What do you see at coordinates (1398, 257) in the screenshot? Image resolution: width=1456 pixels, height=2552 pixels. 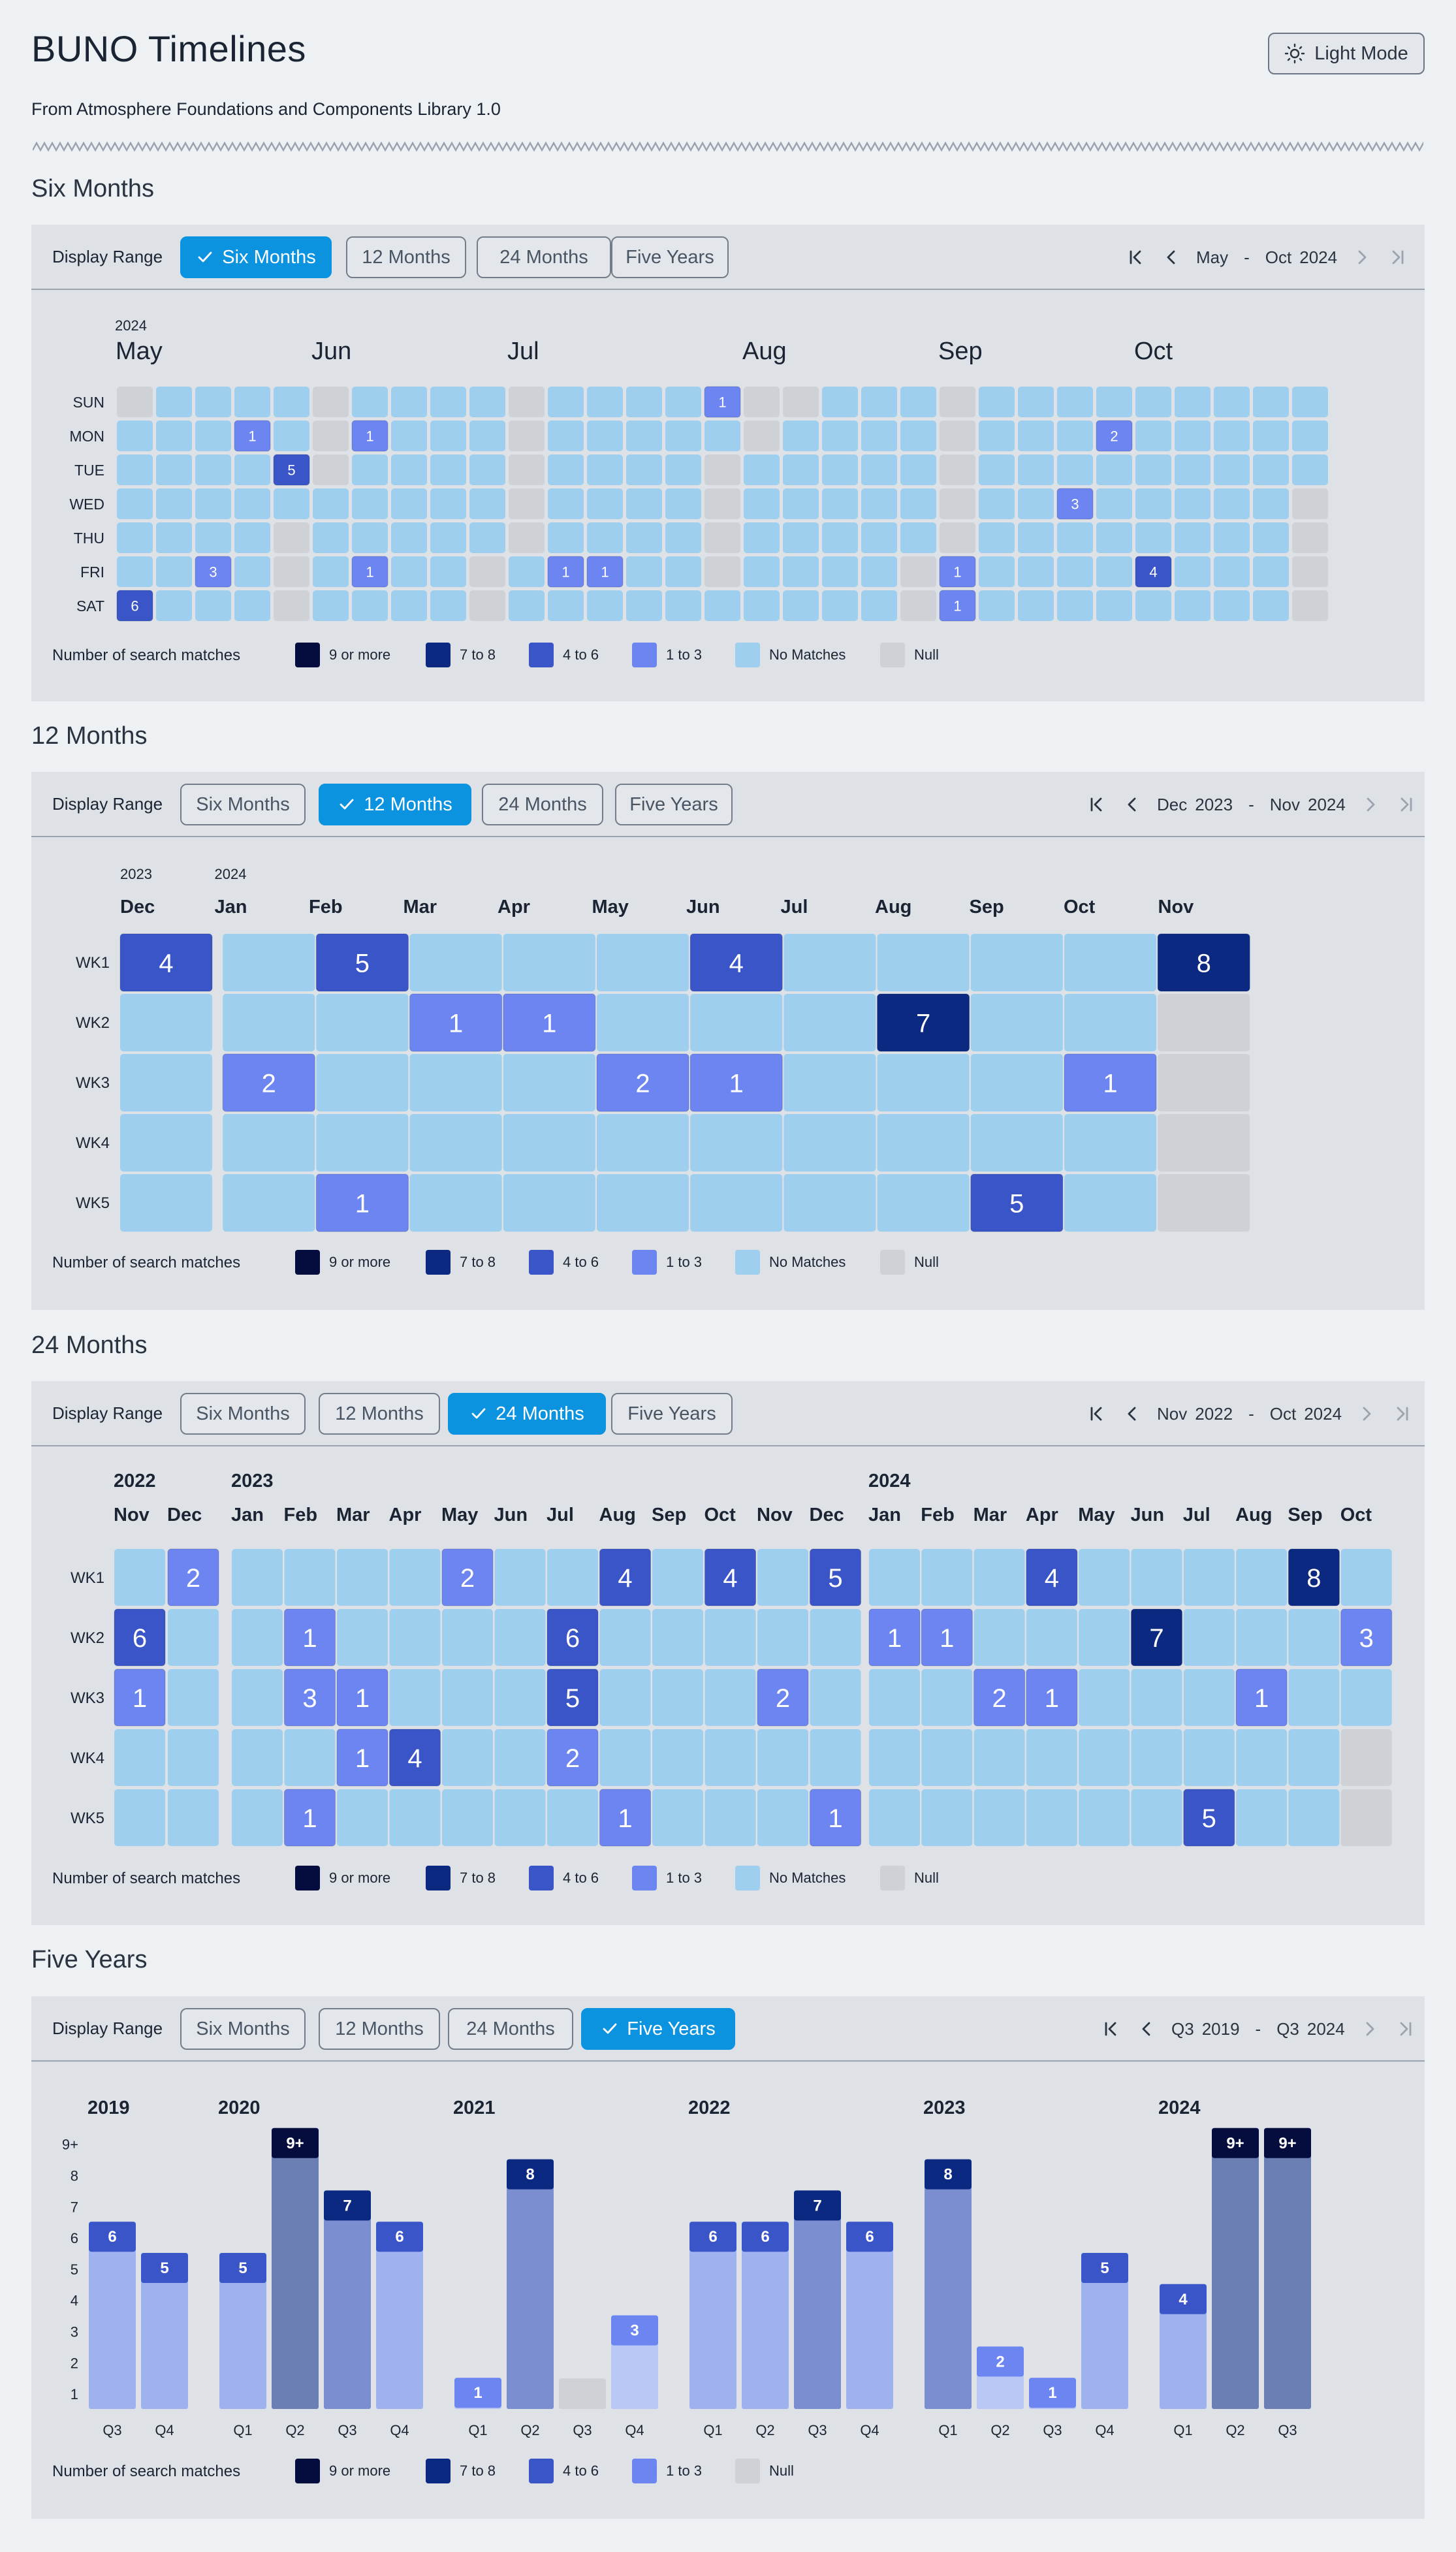 I see `last-page-icon` at bounding box center [1398, 257].